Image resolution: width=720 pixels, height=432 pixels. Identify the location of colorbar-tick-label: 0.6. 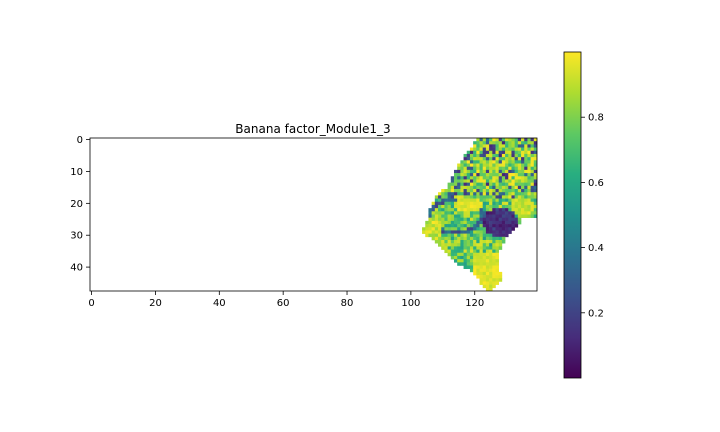
(596, 183).